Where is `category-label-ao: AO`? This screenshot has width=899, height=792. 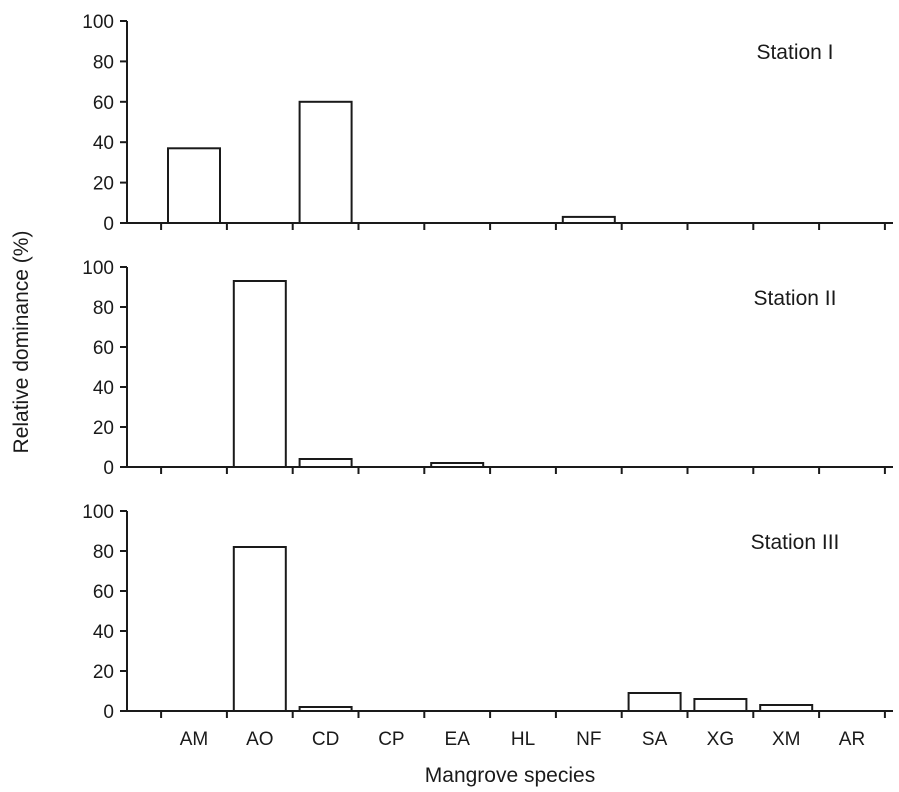
category-label-ao: AO is located at coordinates (259, 739).